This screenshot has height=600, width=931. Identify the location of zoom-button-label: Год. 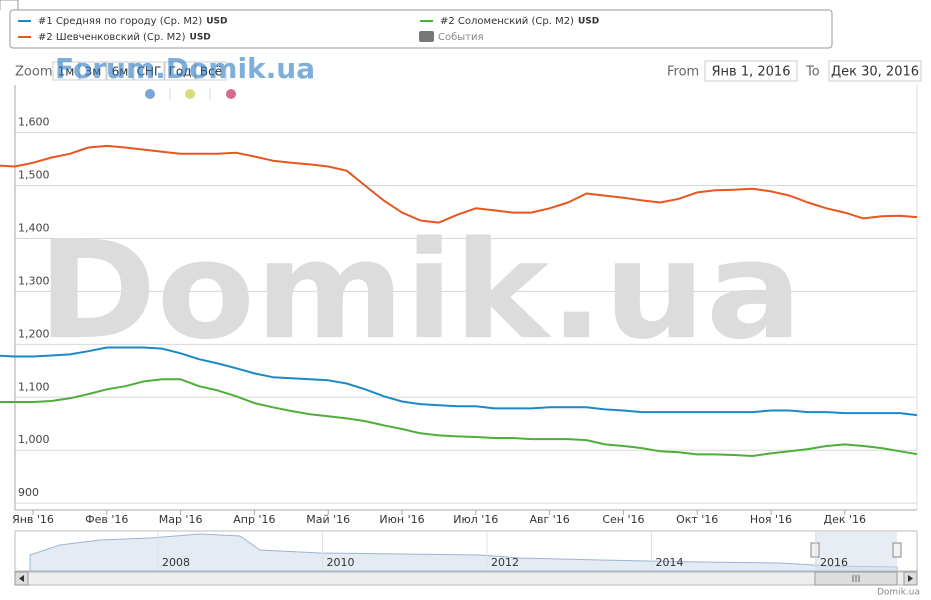
(180, 72).